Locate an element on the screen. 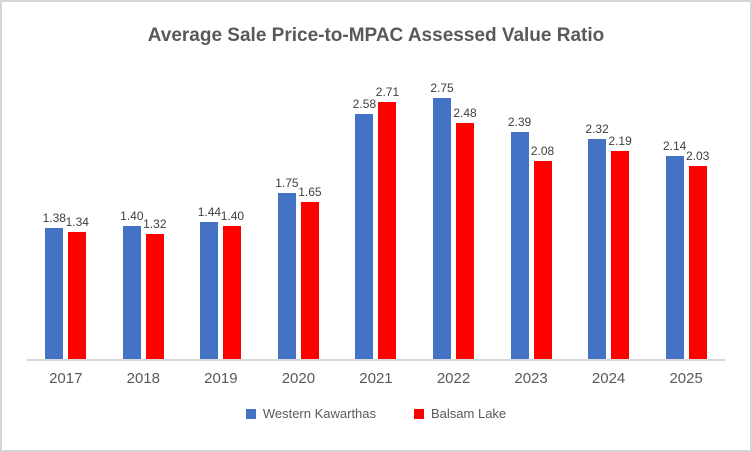 This screenshot has width=752, height=452. bar-group-2024: 2.32 2.19 is located at coordinates (608, 240).